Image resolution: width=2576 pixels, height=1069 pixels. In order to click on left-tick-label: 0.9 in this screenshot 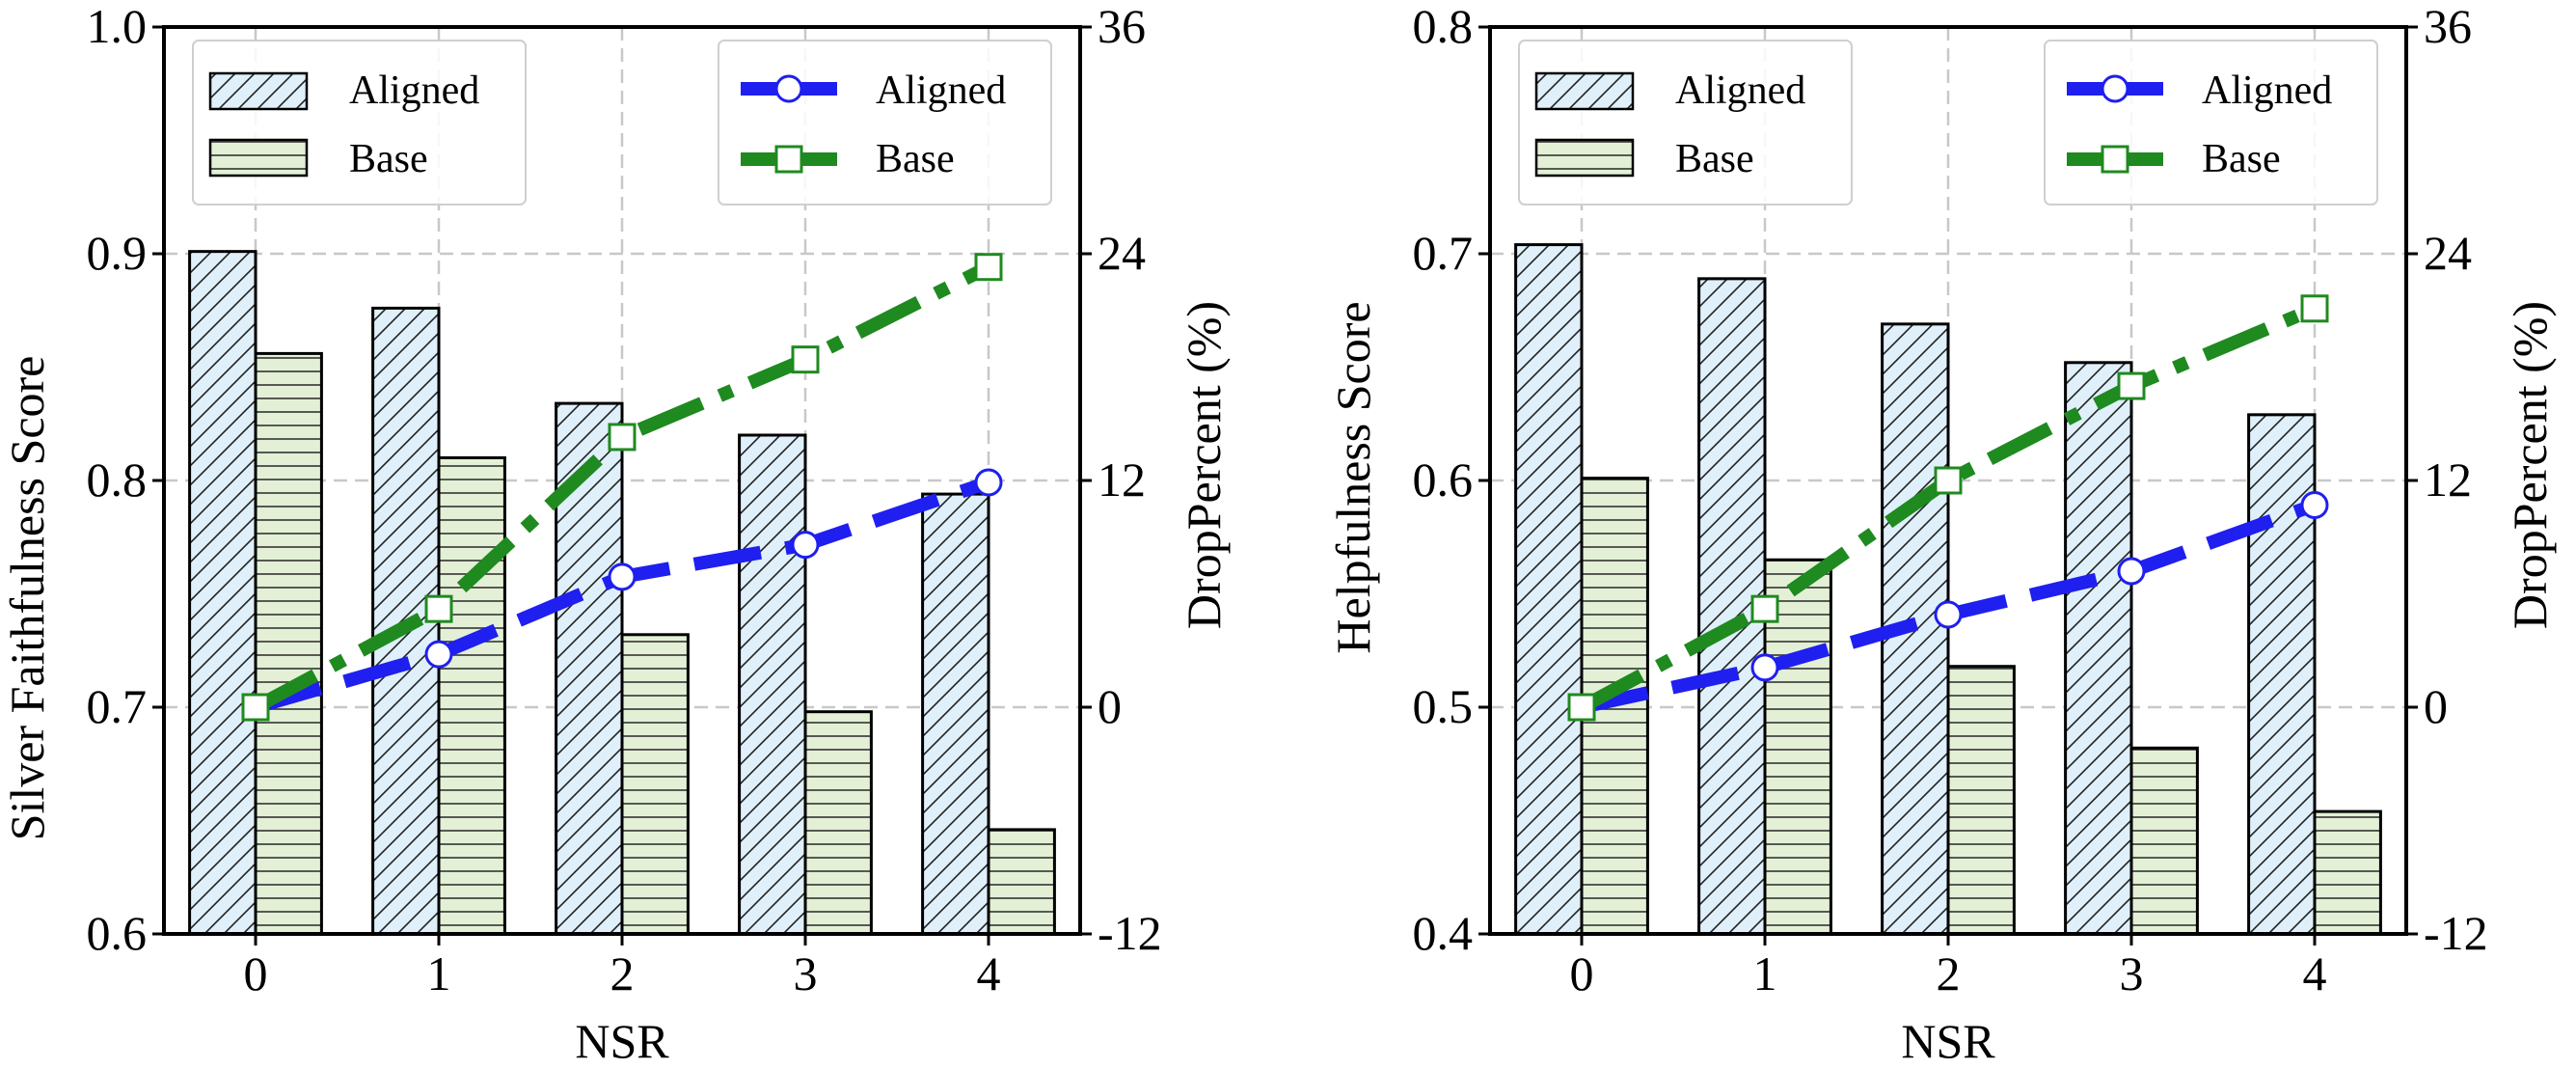, I will do `click(117, 253)`.